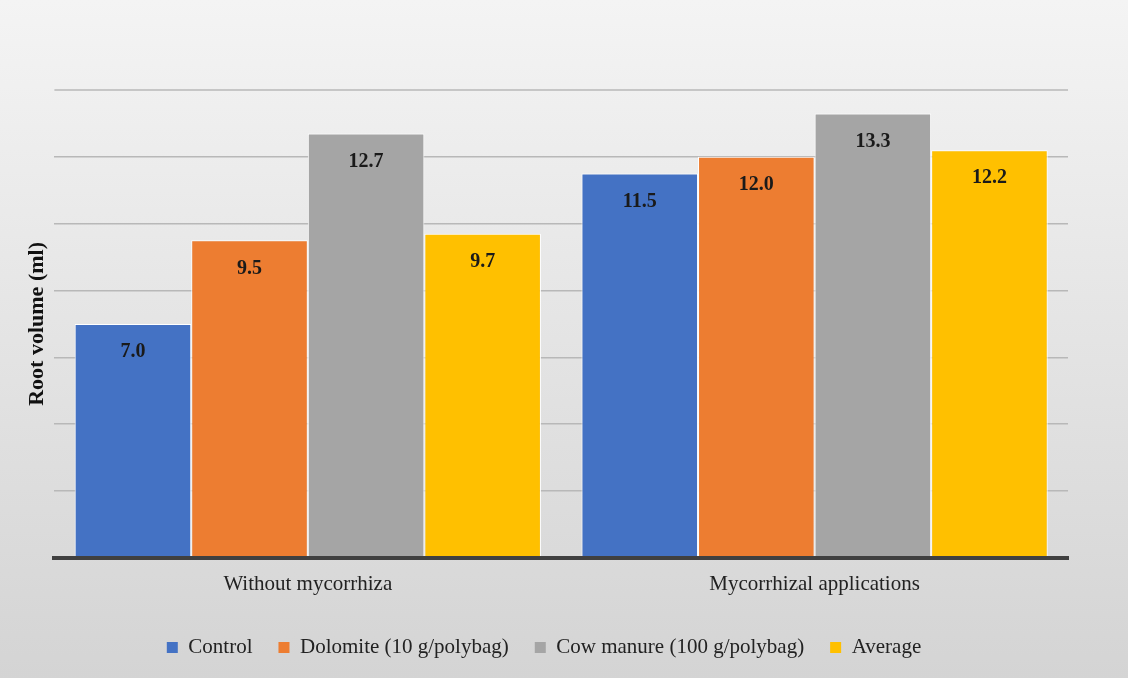  Describe the element at coordinates (133, 350) in the screenshot. I see `data-label: 7.0` at that location.